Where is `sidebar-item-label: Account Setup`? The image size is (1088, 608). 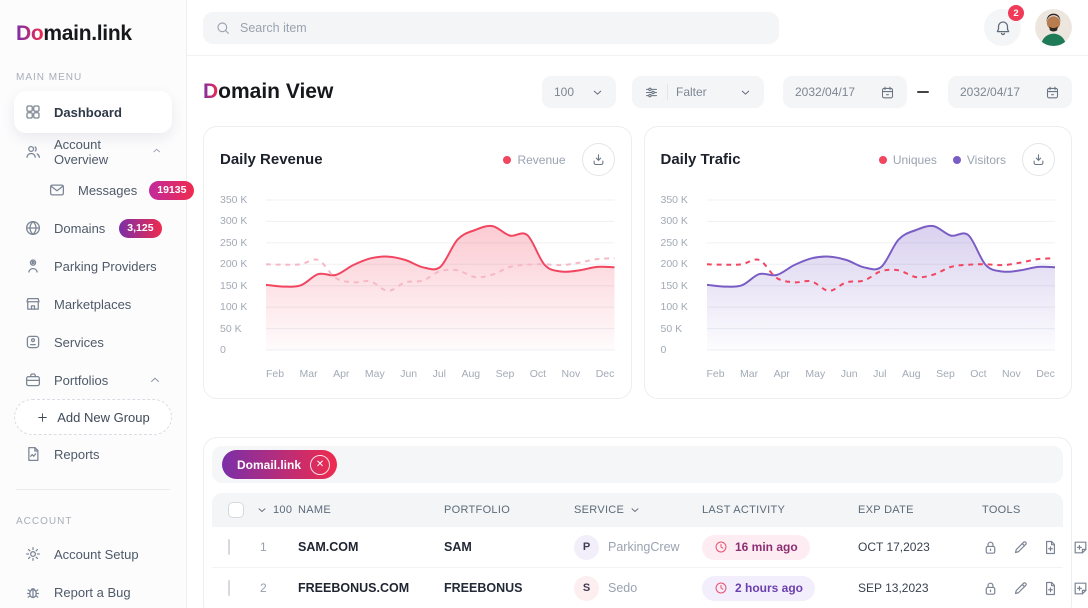 sidebar-item-label: Account Setup is located at coordinates (96, 554).